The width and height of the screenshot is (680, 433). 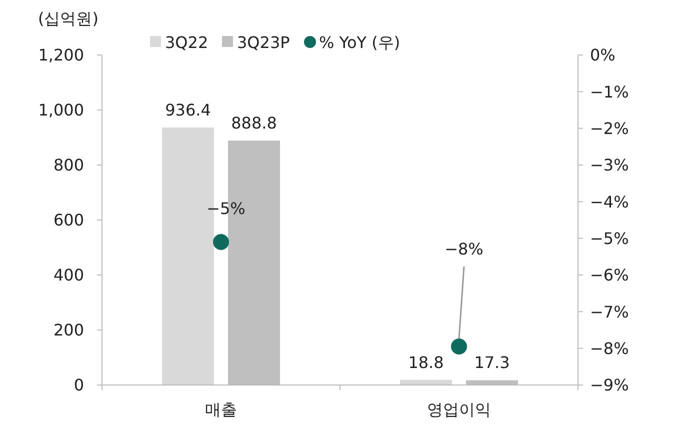 What do you see at coordinates (609, 275) in the screenshot?
I see `y2-tick-label: −6%` at bounding box center [609, 275].